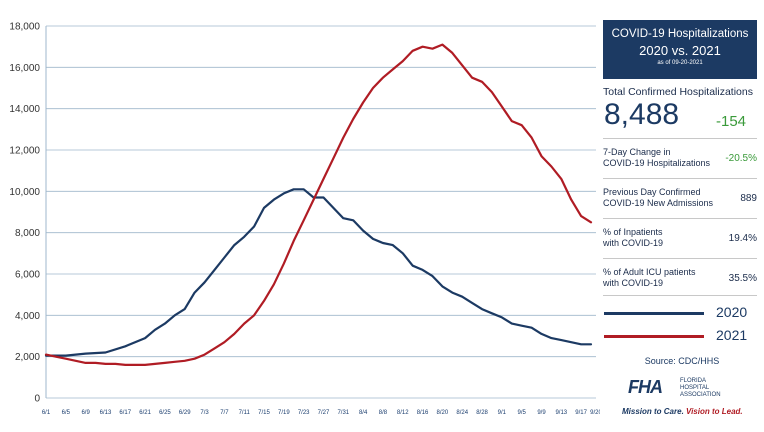 The width and height of the screenshot is (764, 432). What do you see at coordinates (27, 233) in the screenshot?
I see `y-tick-label: 8,000` at bounding box center [27, 233].